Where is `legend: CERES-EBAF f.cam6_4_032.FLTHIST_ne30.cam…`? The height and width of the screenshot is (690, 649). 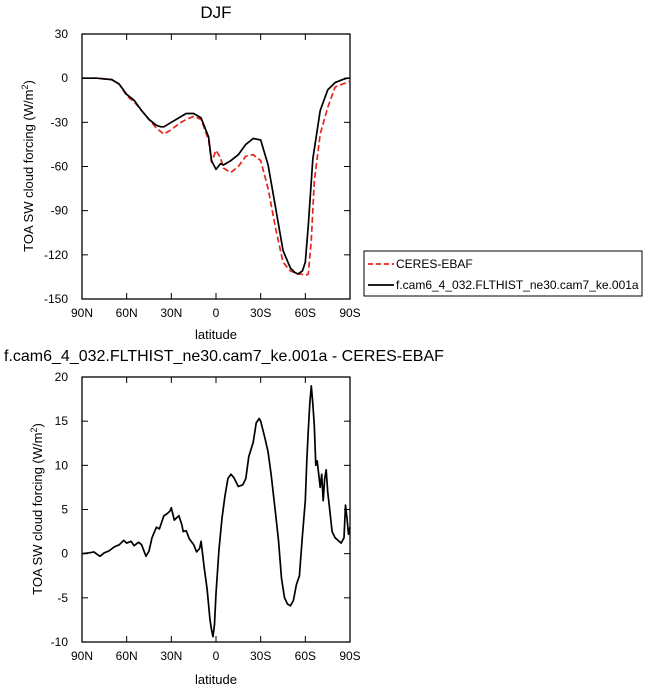
legend: CERES-EBAF f.cam6_4_032.FLTHIST_ne30.cam… is located at coordinates (503, 273).